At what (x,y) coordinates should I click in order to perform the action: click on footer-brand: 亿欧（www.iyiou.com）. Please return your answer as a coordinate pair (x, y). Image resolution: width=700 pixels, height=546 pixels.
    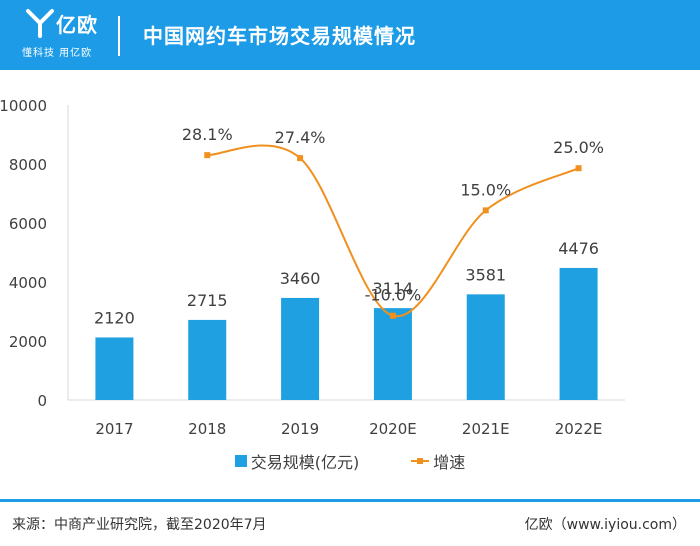
    Looking at the image, I should click on (605, 525).